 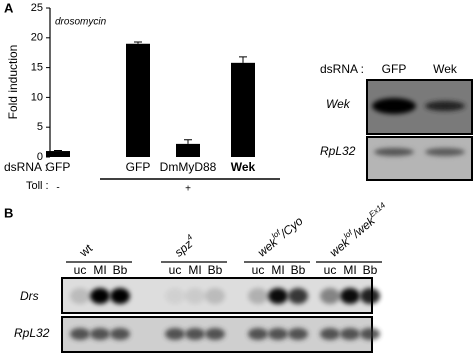 I want to click on group-label: spz4, so click(x=185, y=246).